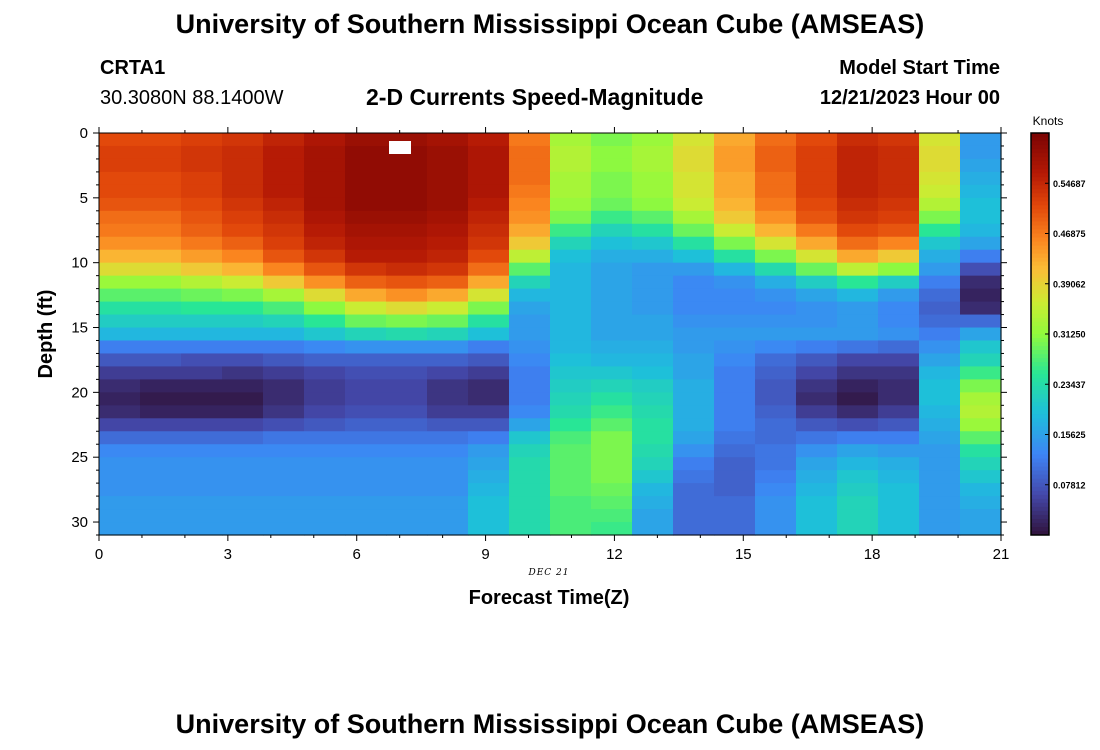  I want to click on colorbar-tick-label: 0.39062, so click(1069, 284).